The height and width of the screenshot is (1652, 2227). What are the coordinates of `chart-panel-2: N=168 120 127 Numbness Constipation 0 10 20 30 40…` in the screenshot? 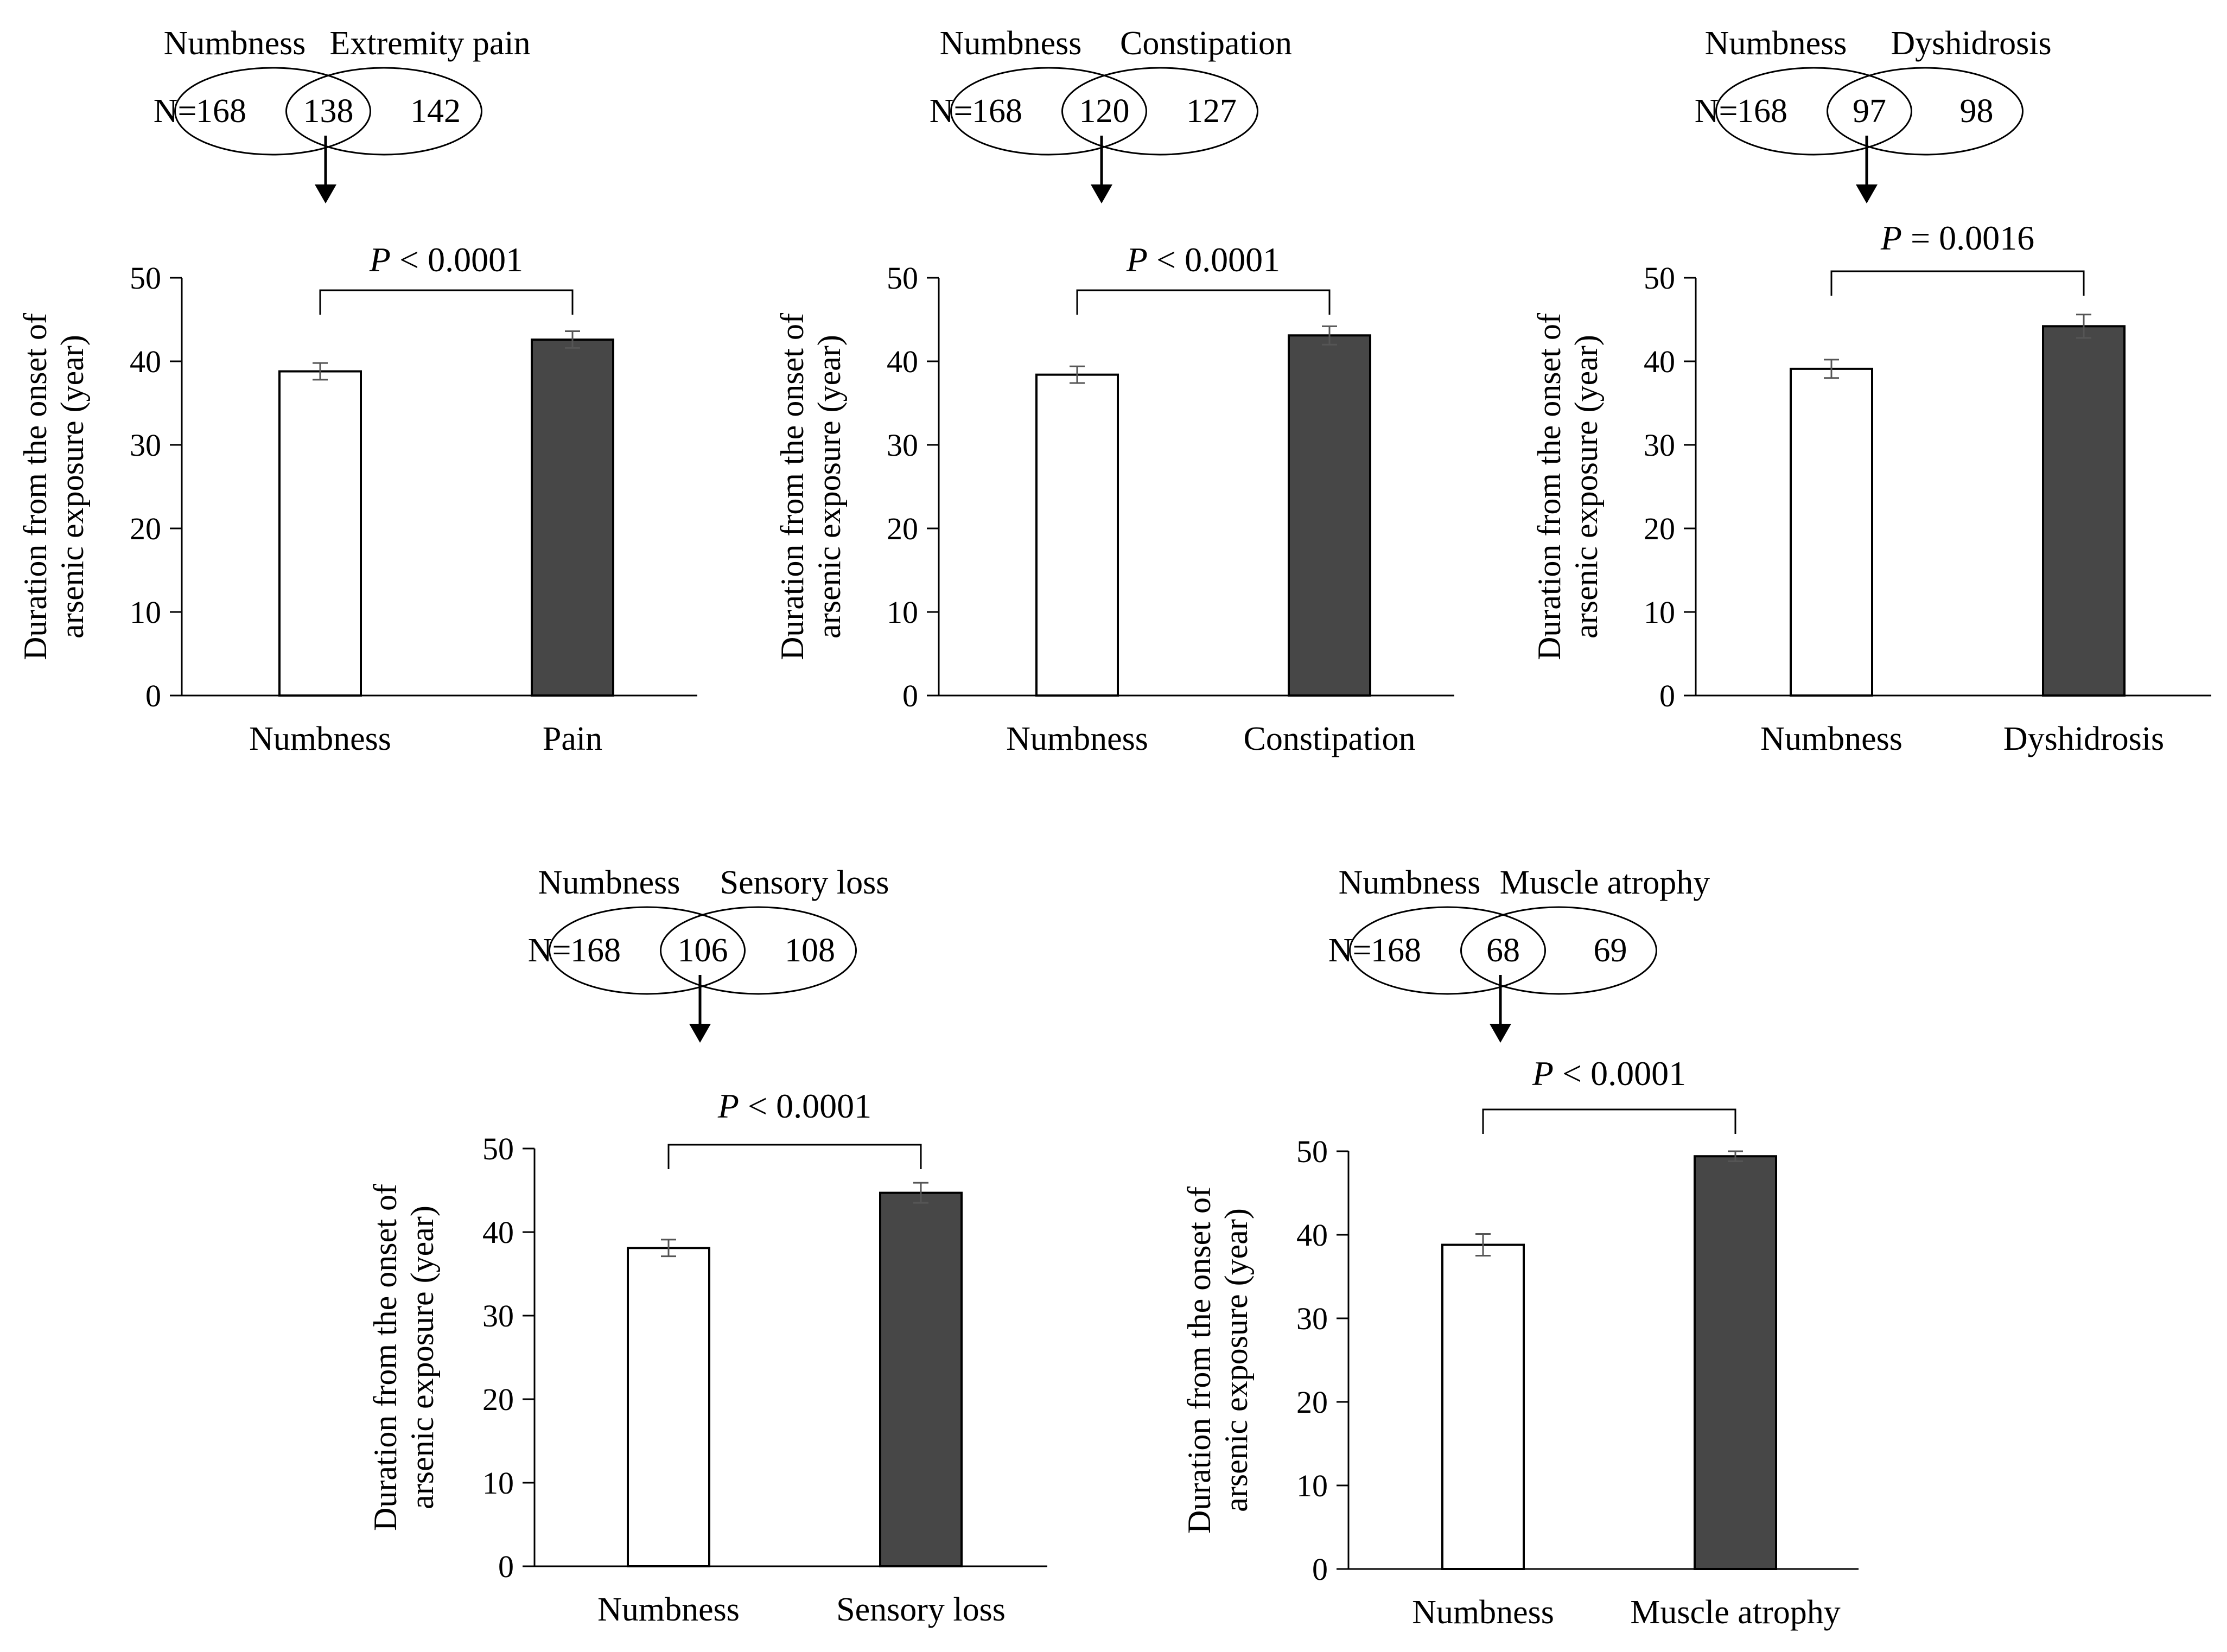 It's located at (1114, 391).